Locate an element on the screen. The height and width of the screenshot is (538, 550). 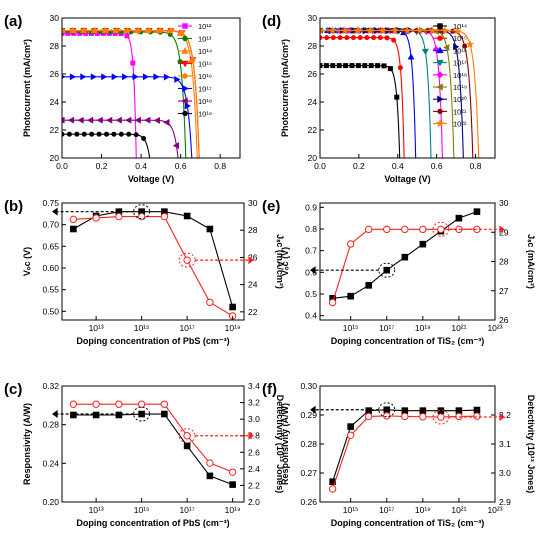
highlight-ellipse is located at coordinates (142, 212).